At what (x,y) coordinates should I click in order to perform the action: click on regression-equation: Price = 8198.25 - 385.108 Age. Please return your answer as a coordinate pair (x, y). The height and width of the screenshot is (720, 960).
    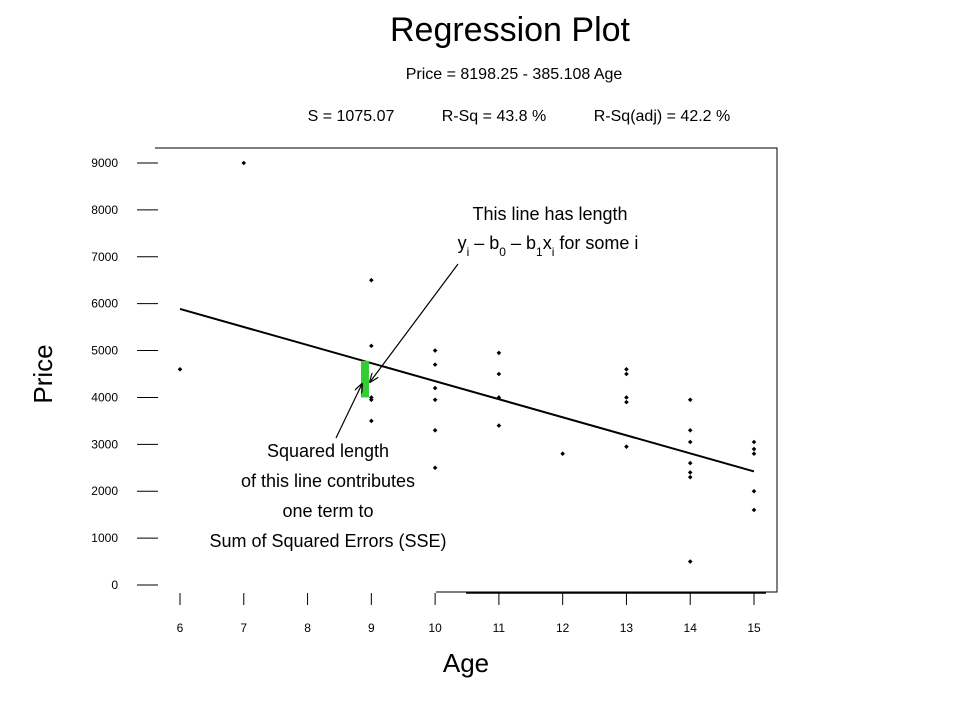
    Looking at the image, I should click on (514, 74).